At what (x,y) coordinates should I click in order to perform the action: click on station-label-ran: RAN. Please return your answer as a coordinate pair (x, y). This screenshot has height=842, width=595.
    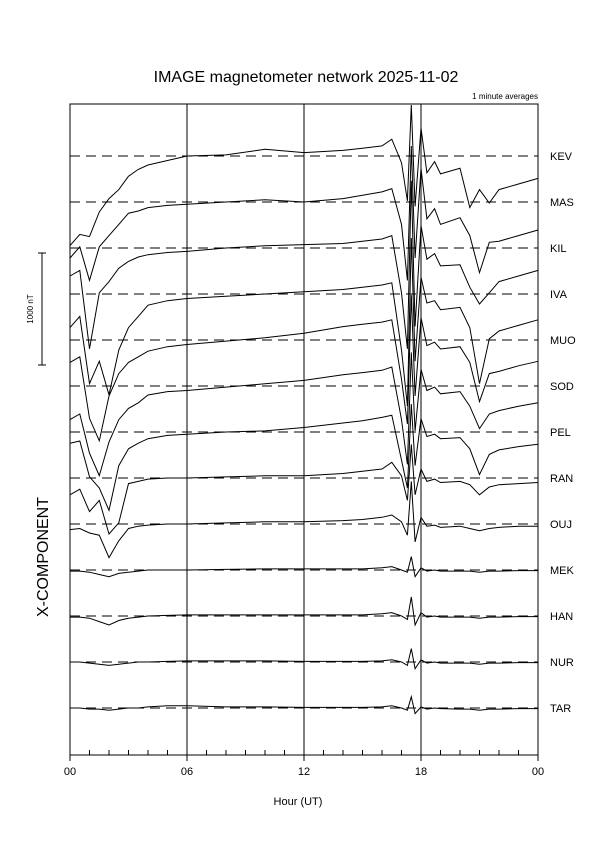
    Looking at the image, I should click on (561, 479).